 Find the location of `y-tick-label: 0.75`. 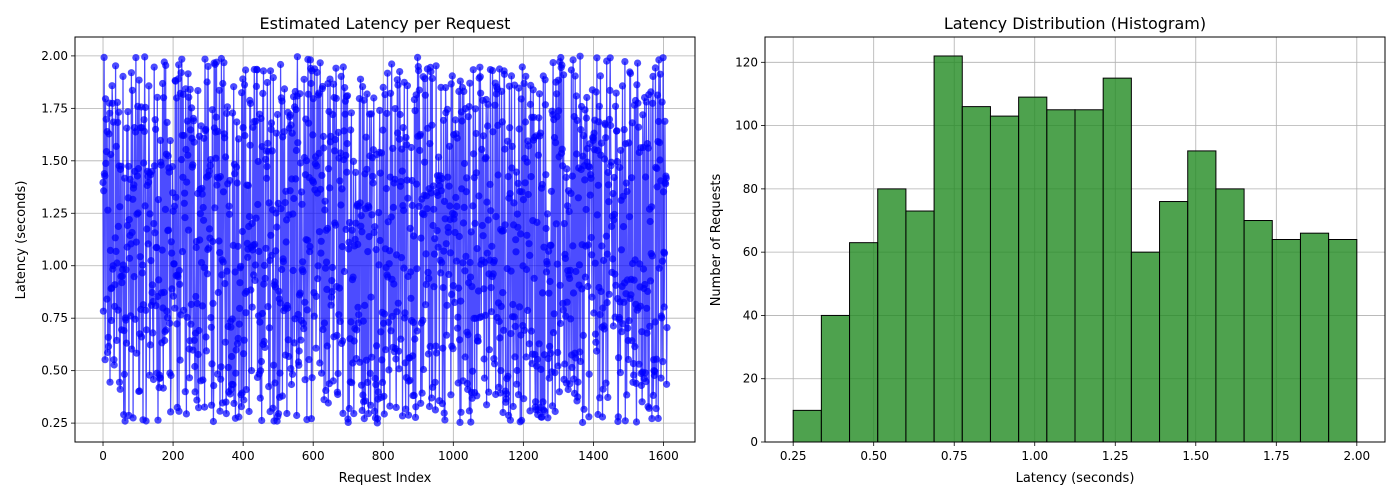

y-tick-label: 0.75 is located at coordinates (54, 318).